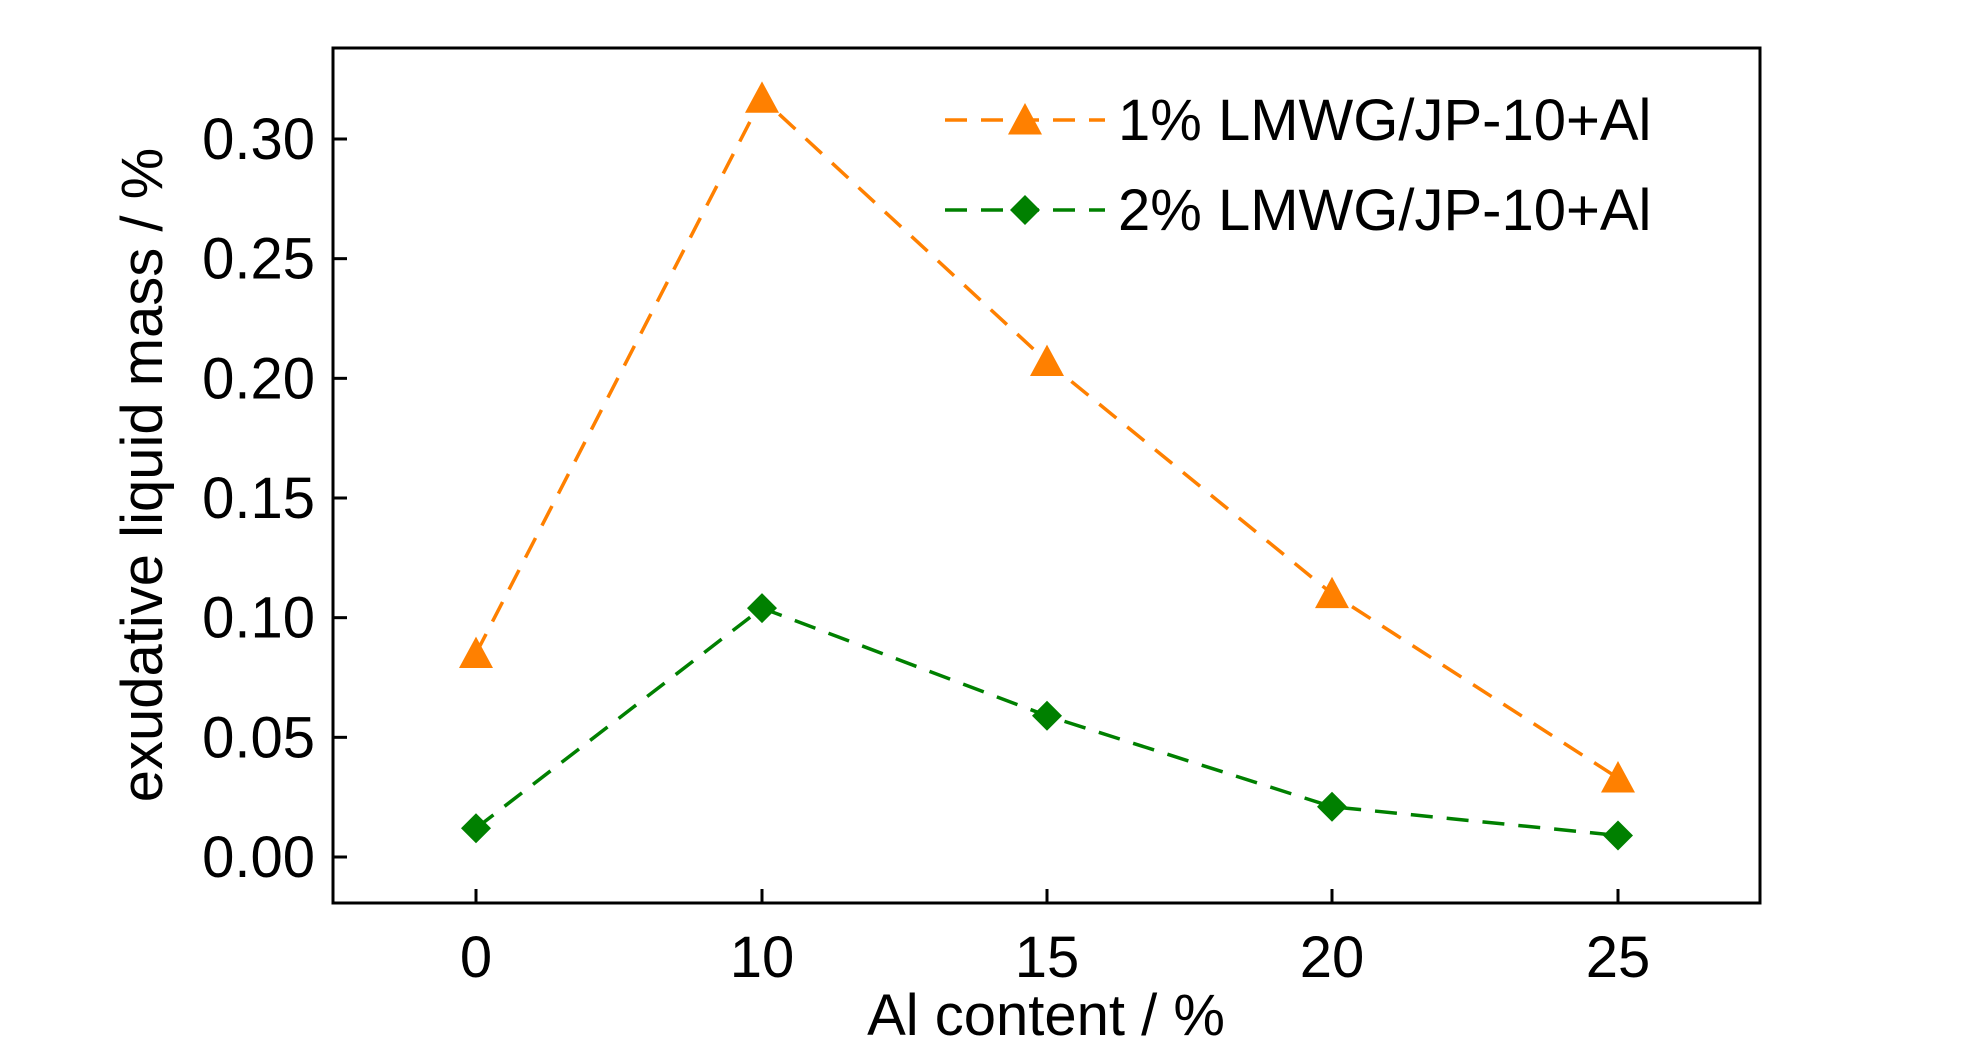 Image resolution: width=1984 pixels, height=1062 pixels. I want to click on y-tick-label: 0.10, so click(258, 618).